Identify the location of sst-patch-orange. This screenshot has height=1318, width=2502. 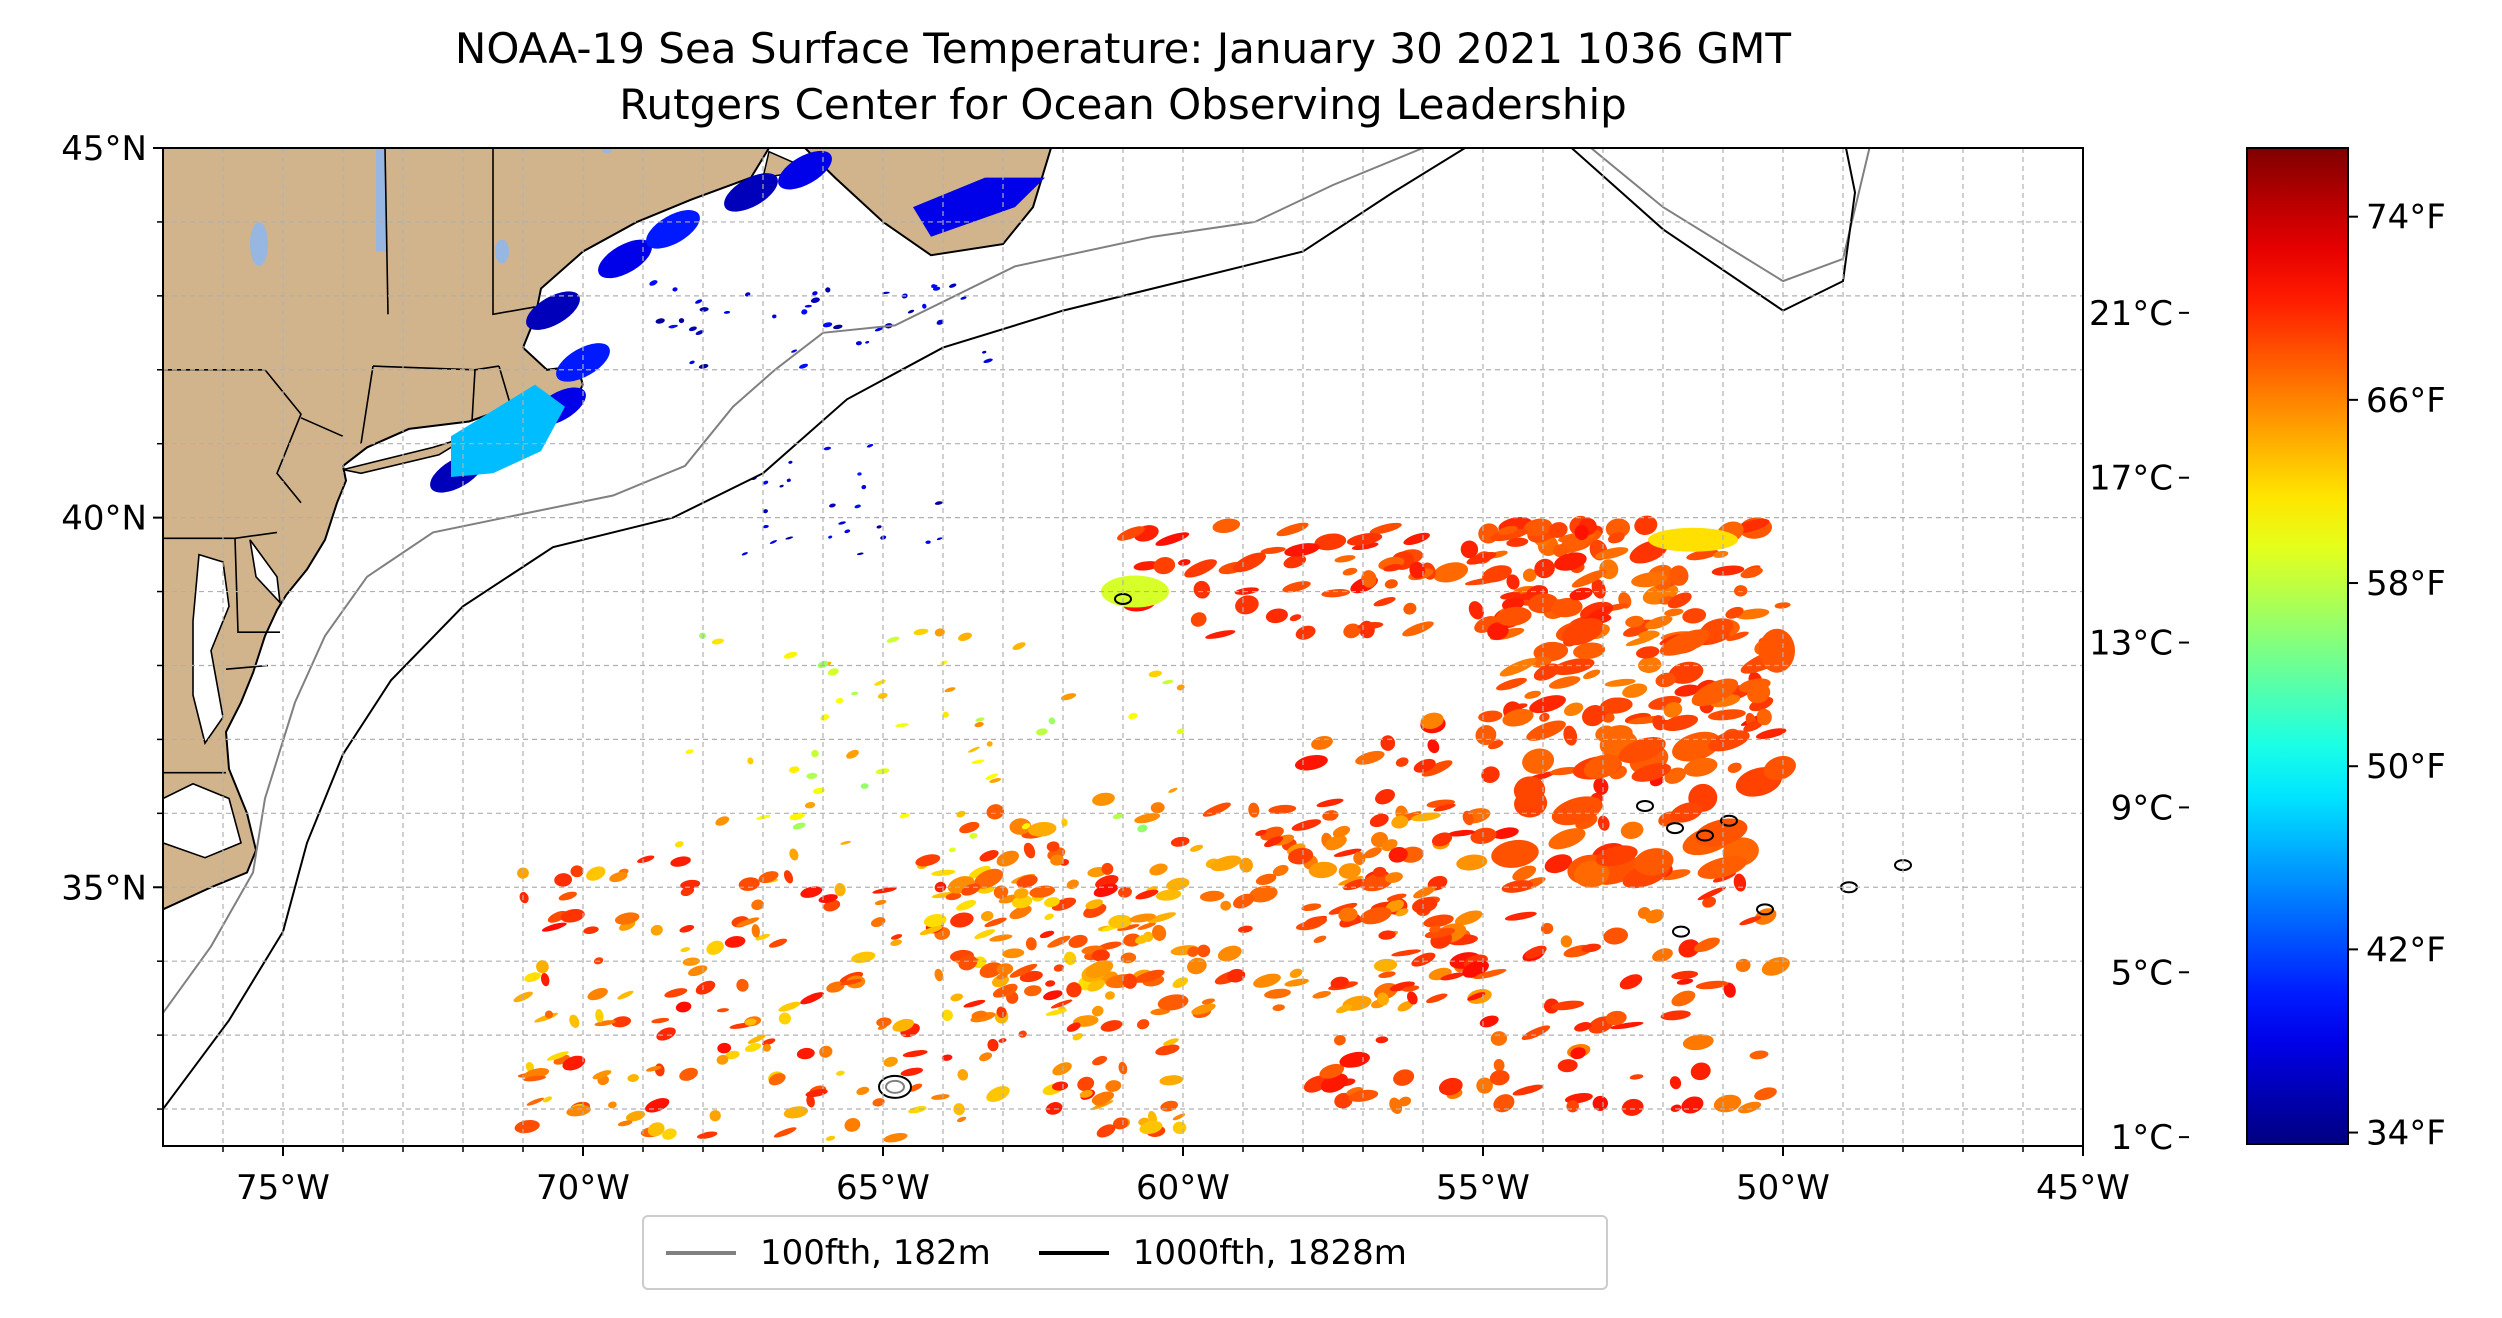
(1777, 650).